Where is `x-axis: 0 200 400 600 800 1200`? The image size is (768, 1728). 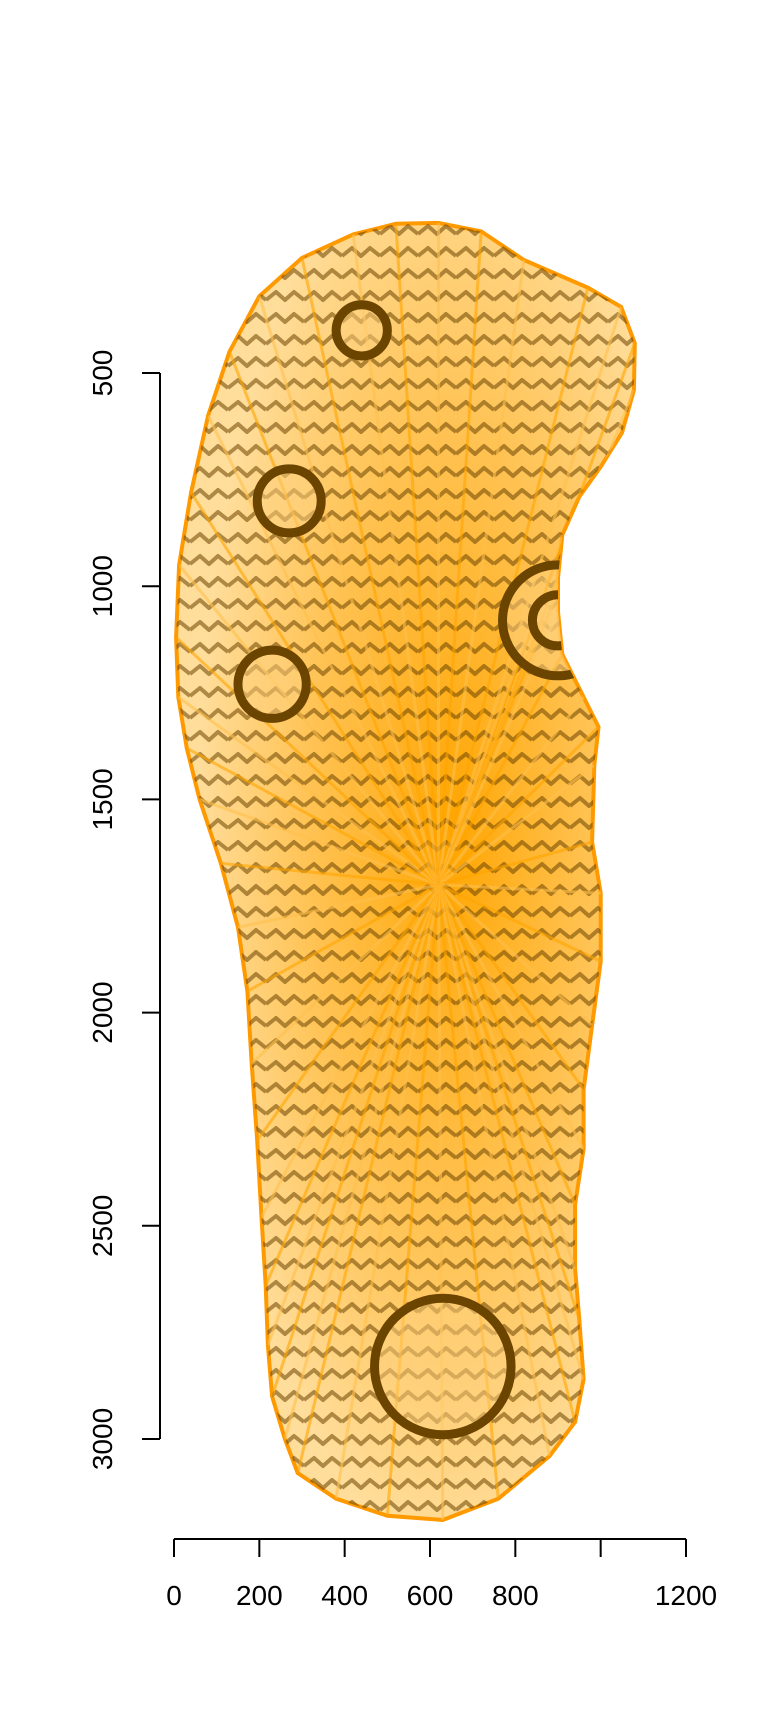
x-axis: 0 200 400 600 800 1200 is located at coordinates (441, 1575).